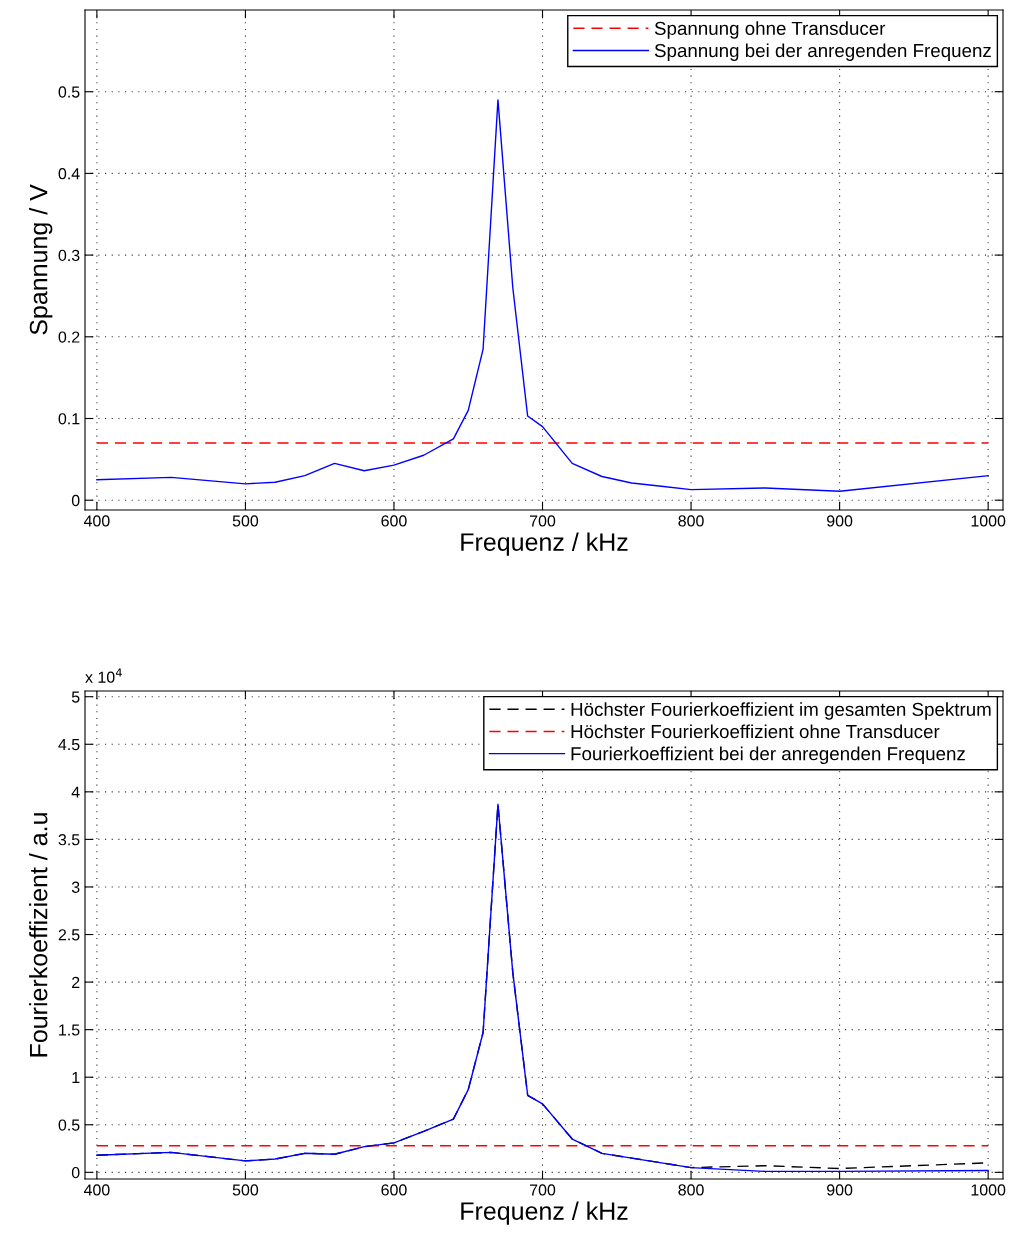  What do you see at coordinates (69, 419) in the screenshot?
I see `y-tick-label: 0.1` at bounding box center [69, 419].